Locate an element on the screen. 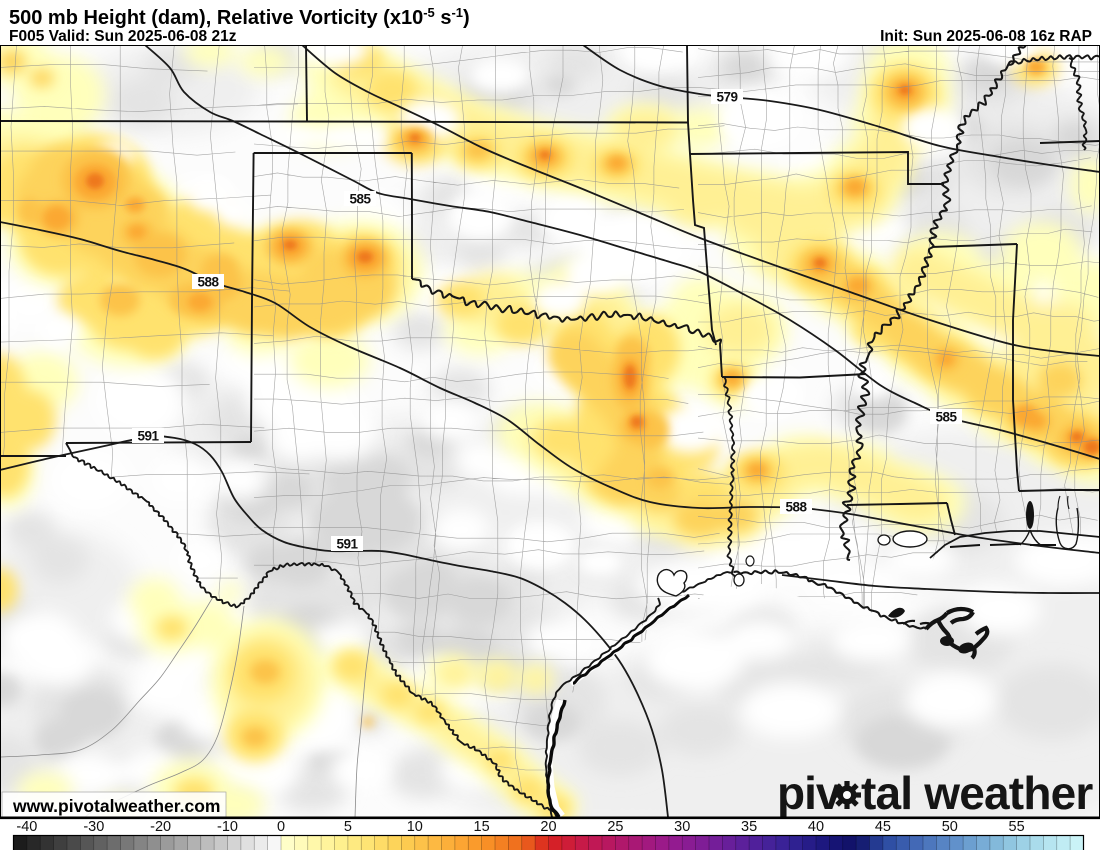 This screenshot has width=1100, height=855. svg-text: -10 is located at coordinates (227, 827).